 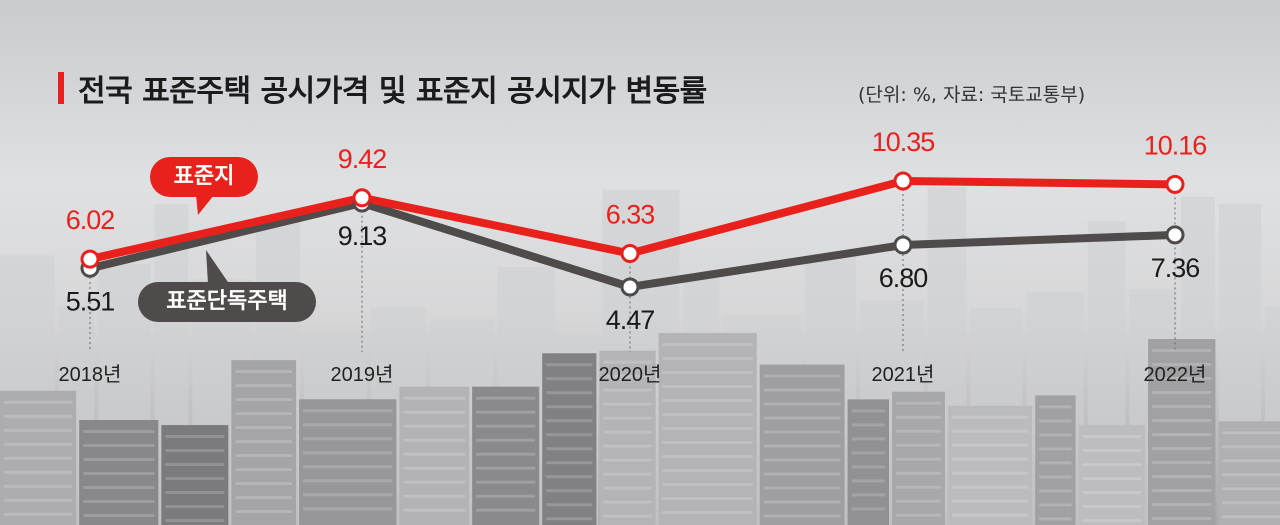 I want to click on legend-housing-pointer, so click(x=219, y=269).